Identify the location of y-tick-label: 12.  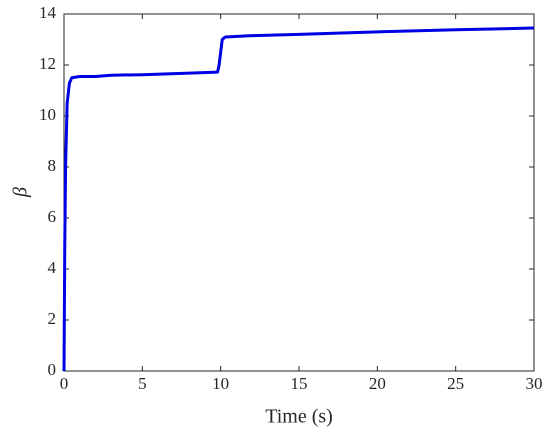
(47, 63).